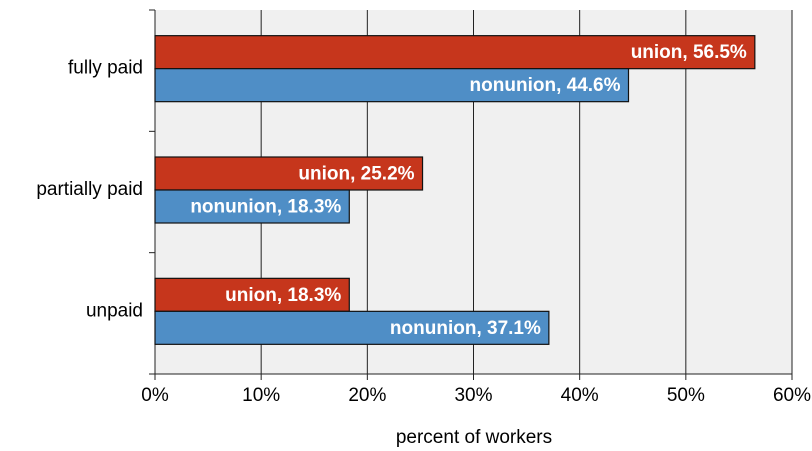 The width and height of the screenshot is (812, 451). Describe the element at coordinates (465, 328) in the screenshot. I see `data-label: nonunion, 37.1%` at that location.